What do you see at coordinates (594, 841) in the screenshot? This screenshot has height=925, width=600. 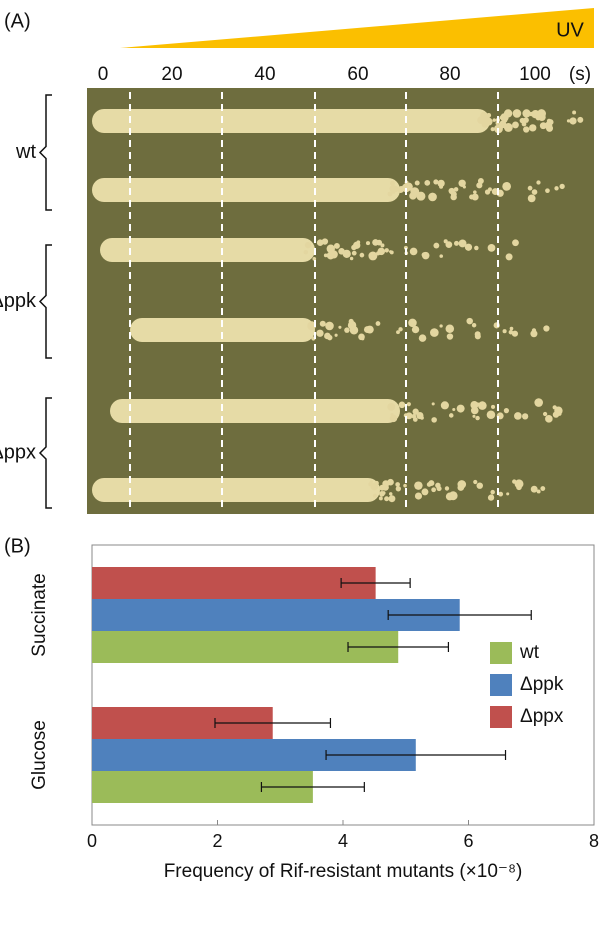 I see `x-tick-label: 8` at bounding box center [594, 841].